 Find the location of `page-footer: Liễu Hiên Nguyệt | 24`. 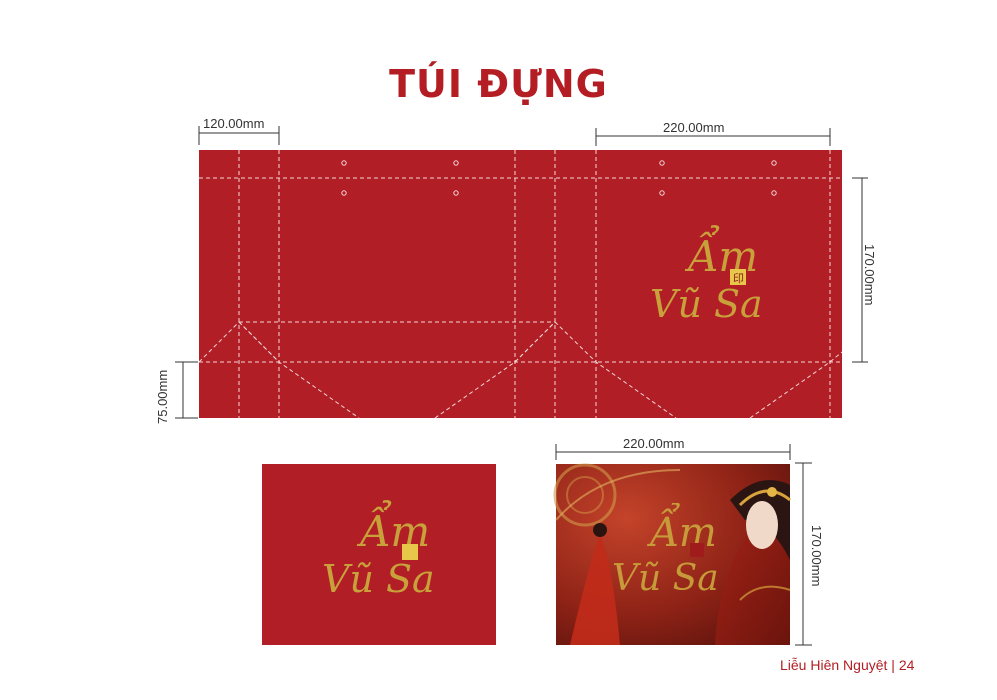

page-footer: Liễu Hiên Nguyệt | 24 is located at coordinates (847, 665).